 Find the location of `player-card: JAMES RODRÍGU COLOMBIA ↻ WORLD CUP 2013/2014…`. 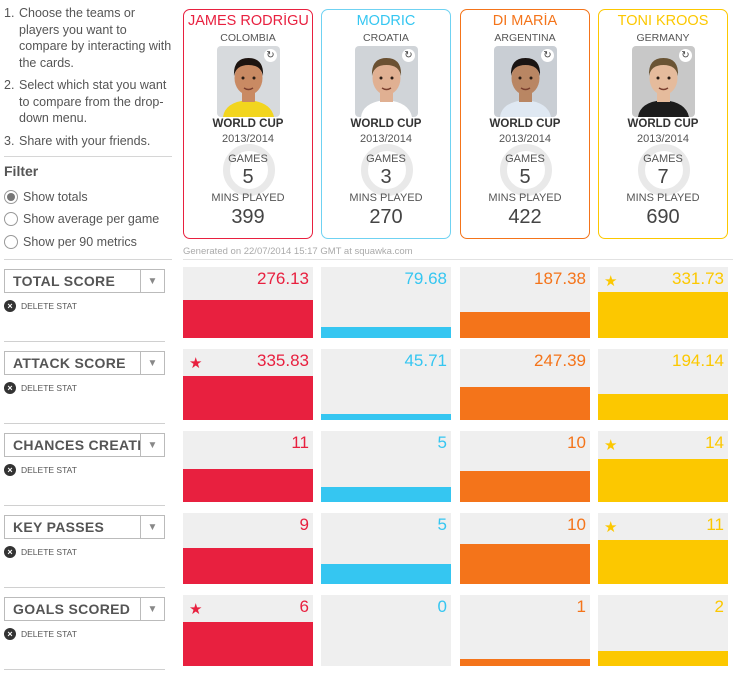

player-card: JAMES RODRÍGU COLOMBIA ↻ WORLD CUP 2013/2014… is located at coordinates (248, 124).